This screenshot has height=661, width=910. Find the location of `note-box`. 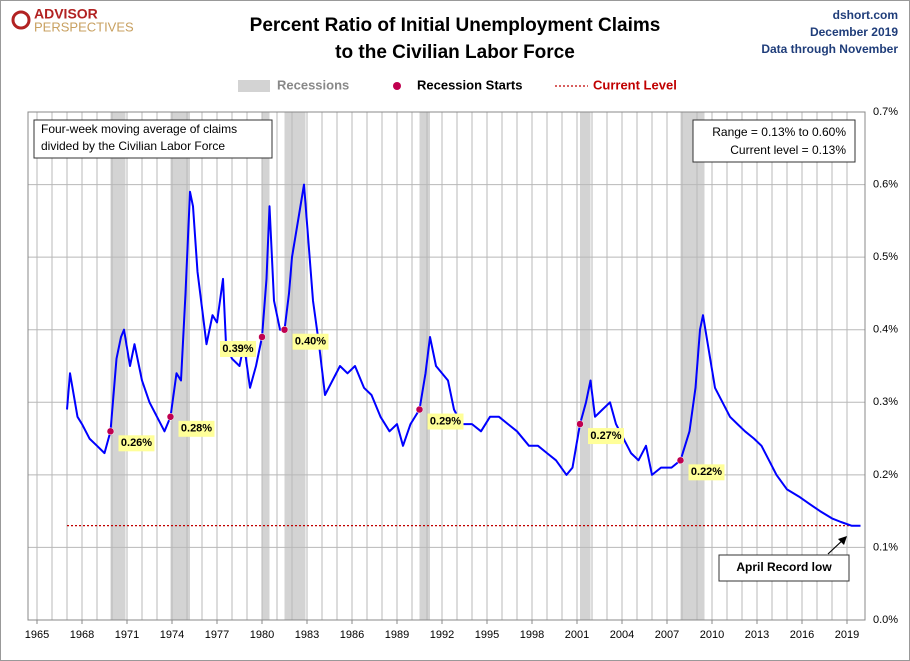

note-box is located at coordinates (153, 139).